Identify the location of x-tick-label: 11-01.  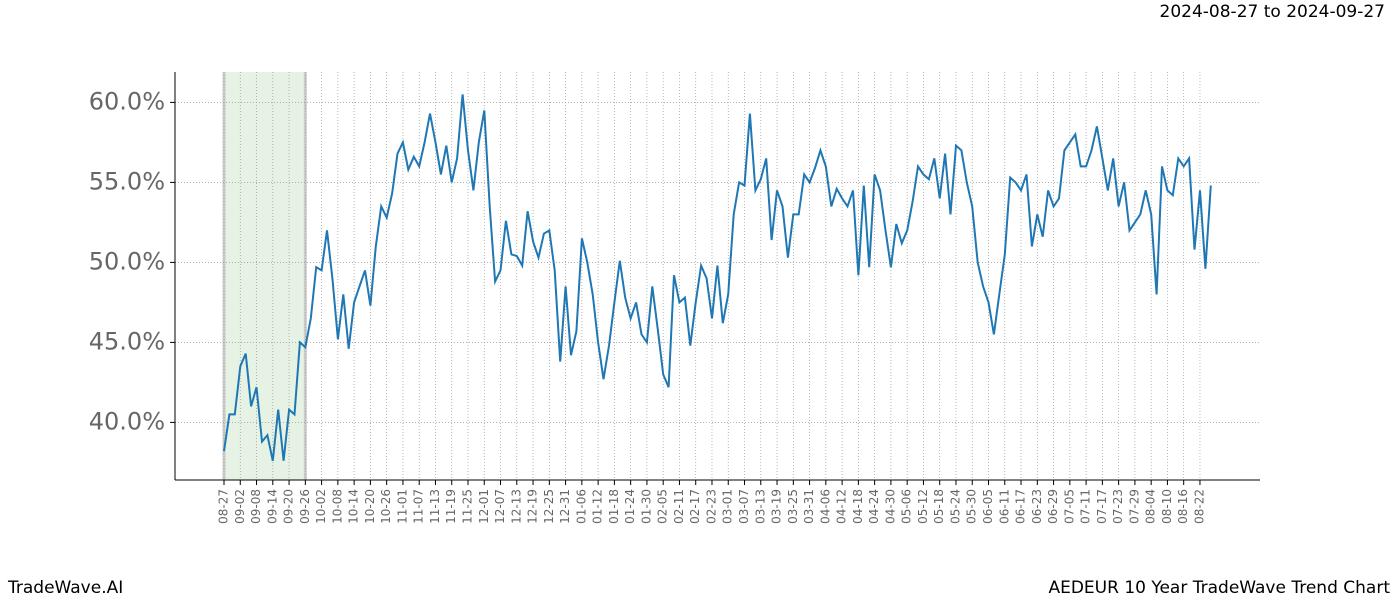
(402, 506).